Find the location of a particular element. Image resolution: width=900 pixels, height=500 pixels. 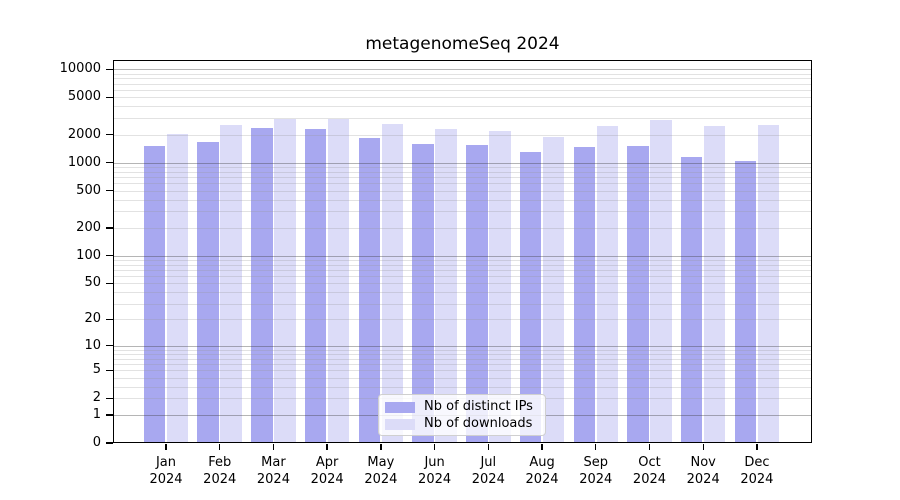

bar-ips-sep is located at coordinates (584, 295).